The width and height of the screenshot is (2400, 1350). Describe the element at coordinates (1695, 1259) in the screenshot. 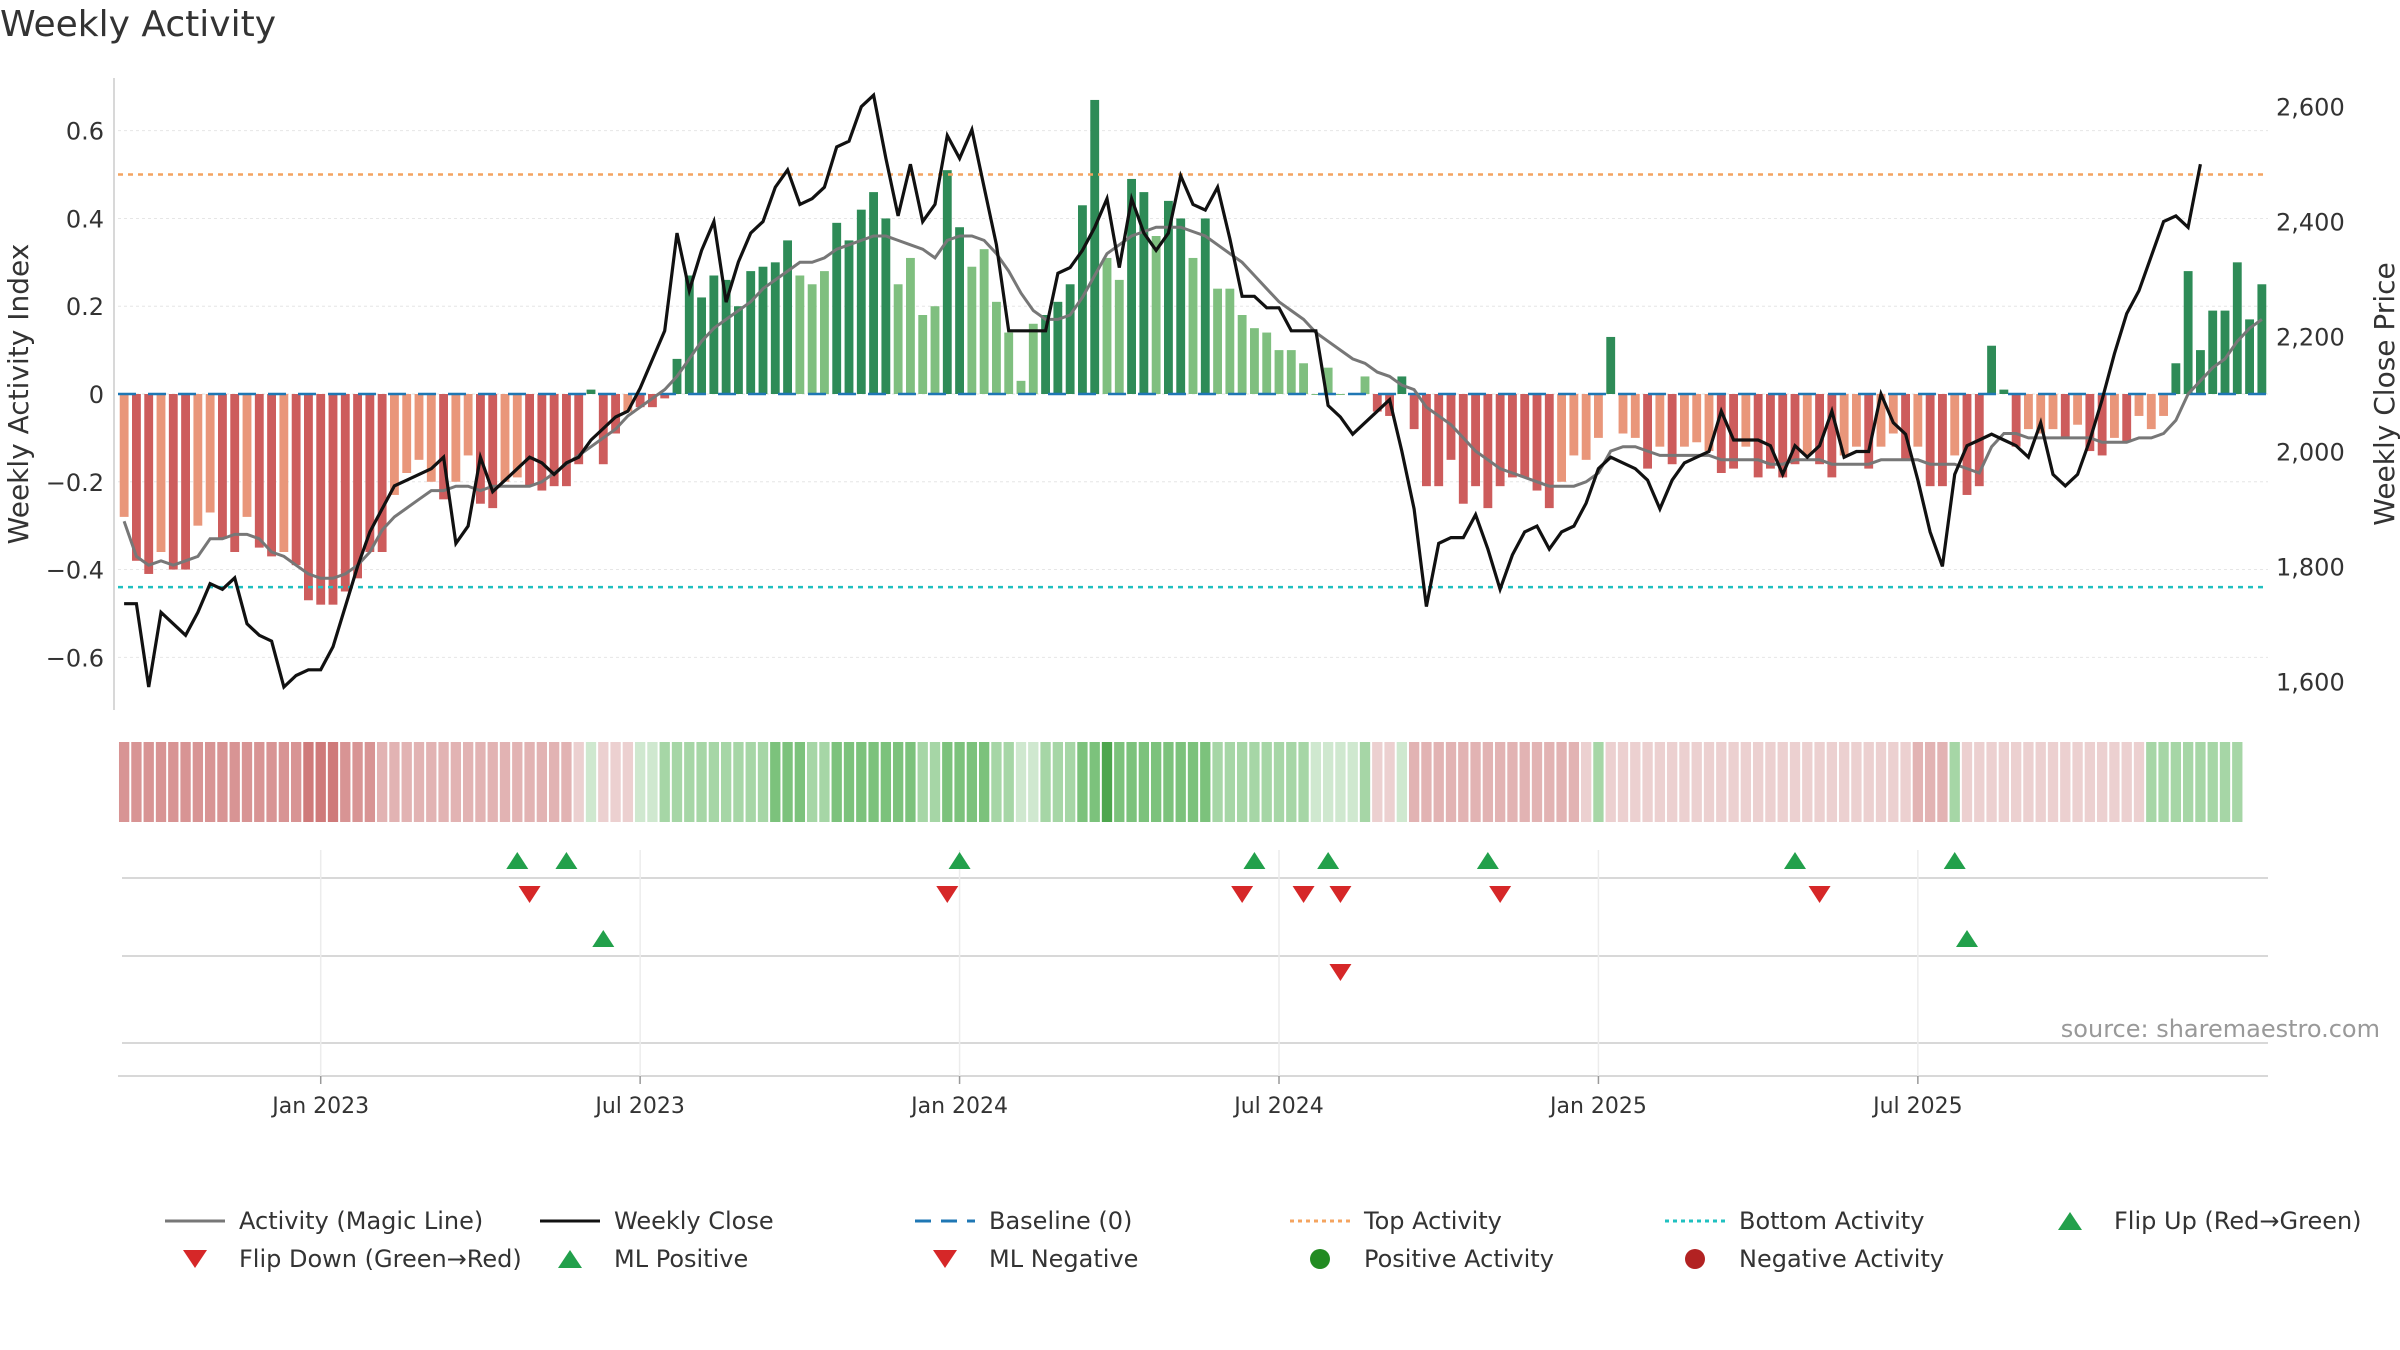

I see `negative-activity-icon` at that location.